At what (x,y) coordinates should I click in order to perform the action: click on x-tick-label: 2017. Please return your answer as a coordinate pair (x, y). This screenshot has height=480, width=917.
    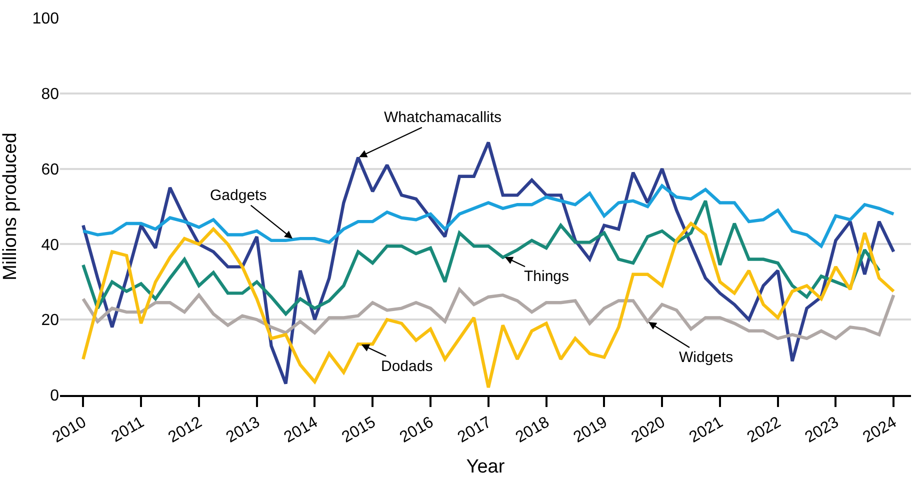
    Looking at the image, I should click on (474, 430).